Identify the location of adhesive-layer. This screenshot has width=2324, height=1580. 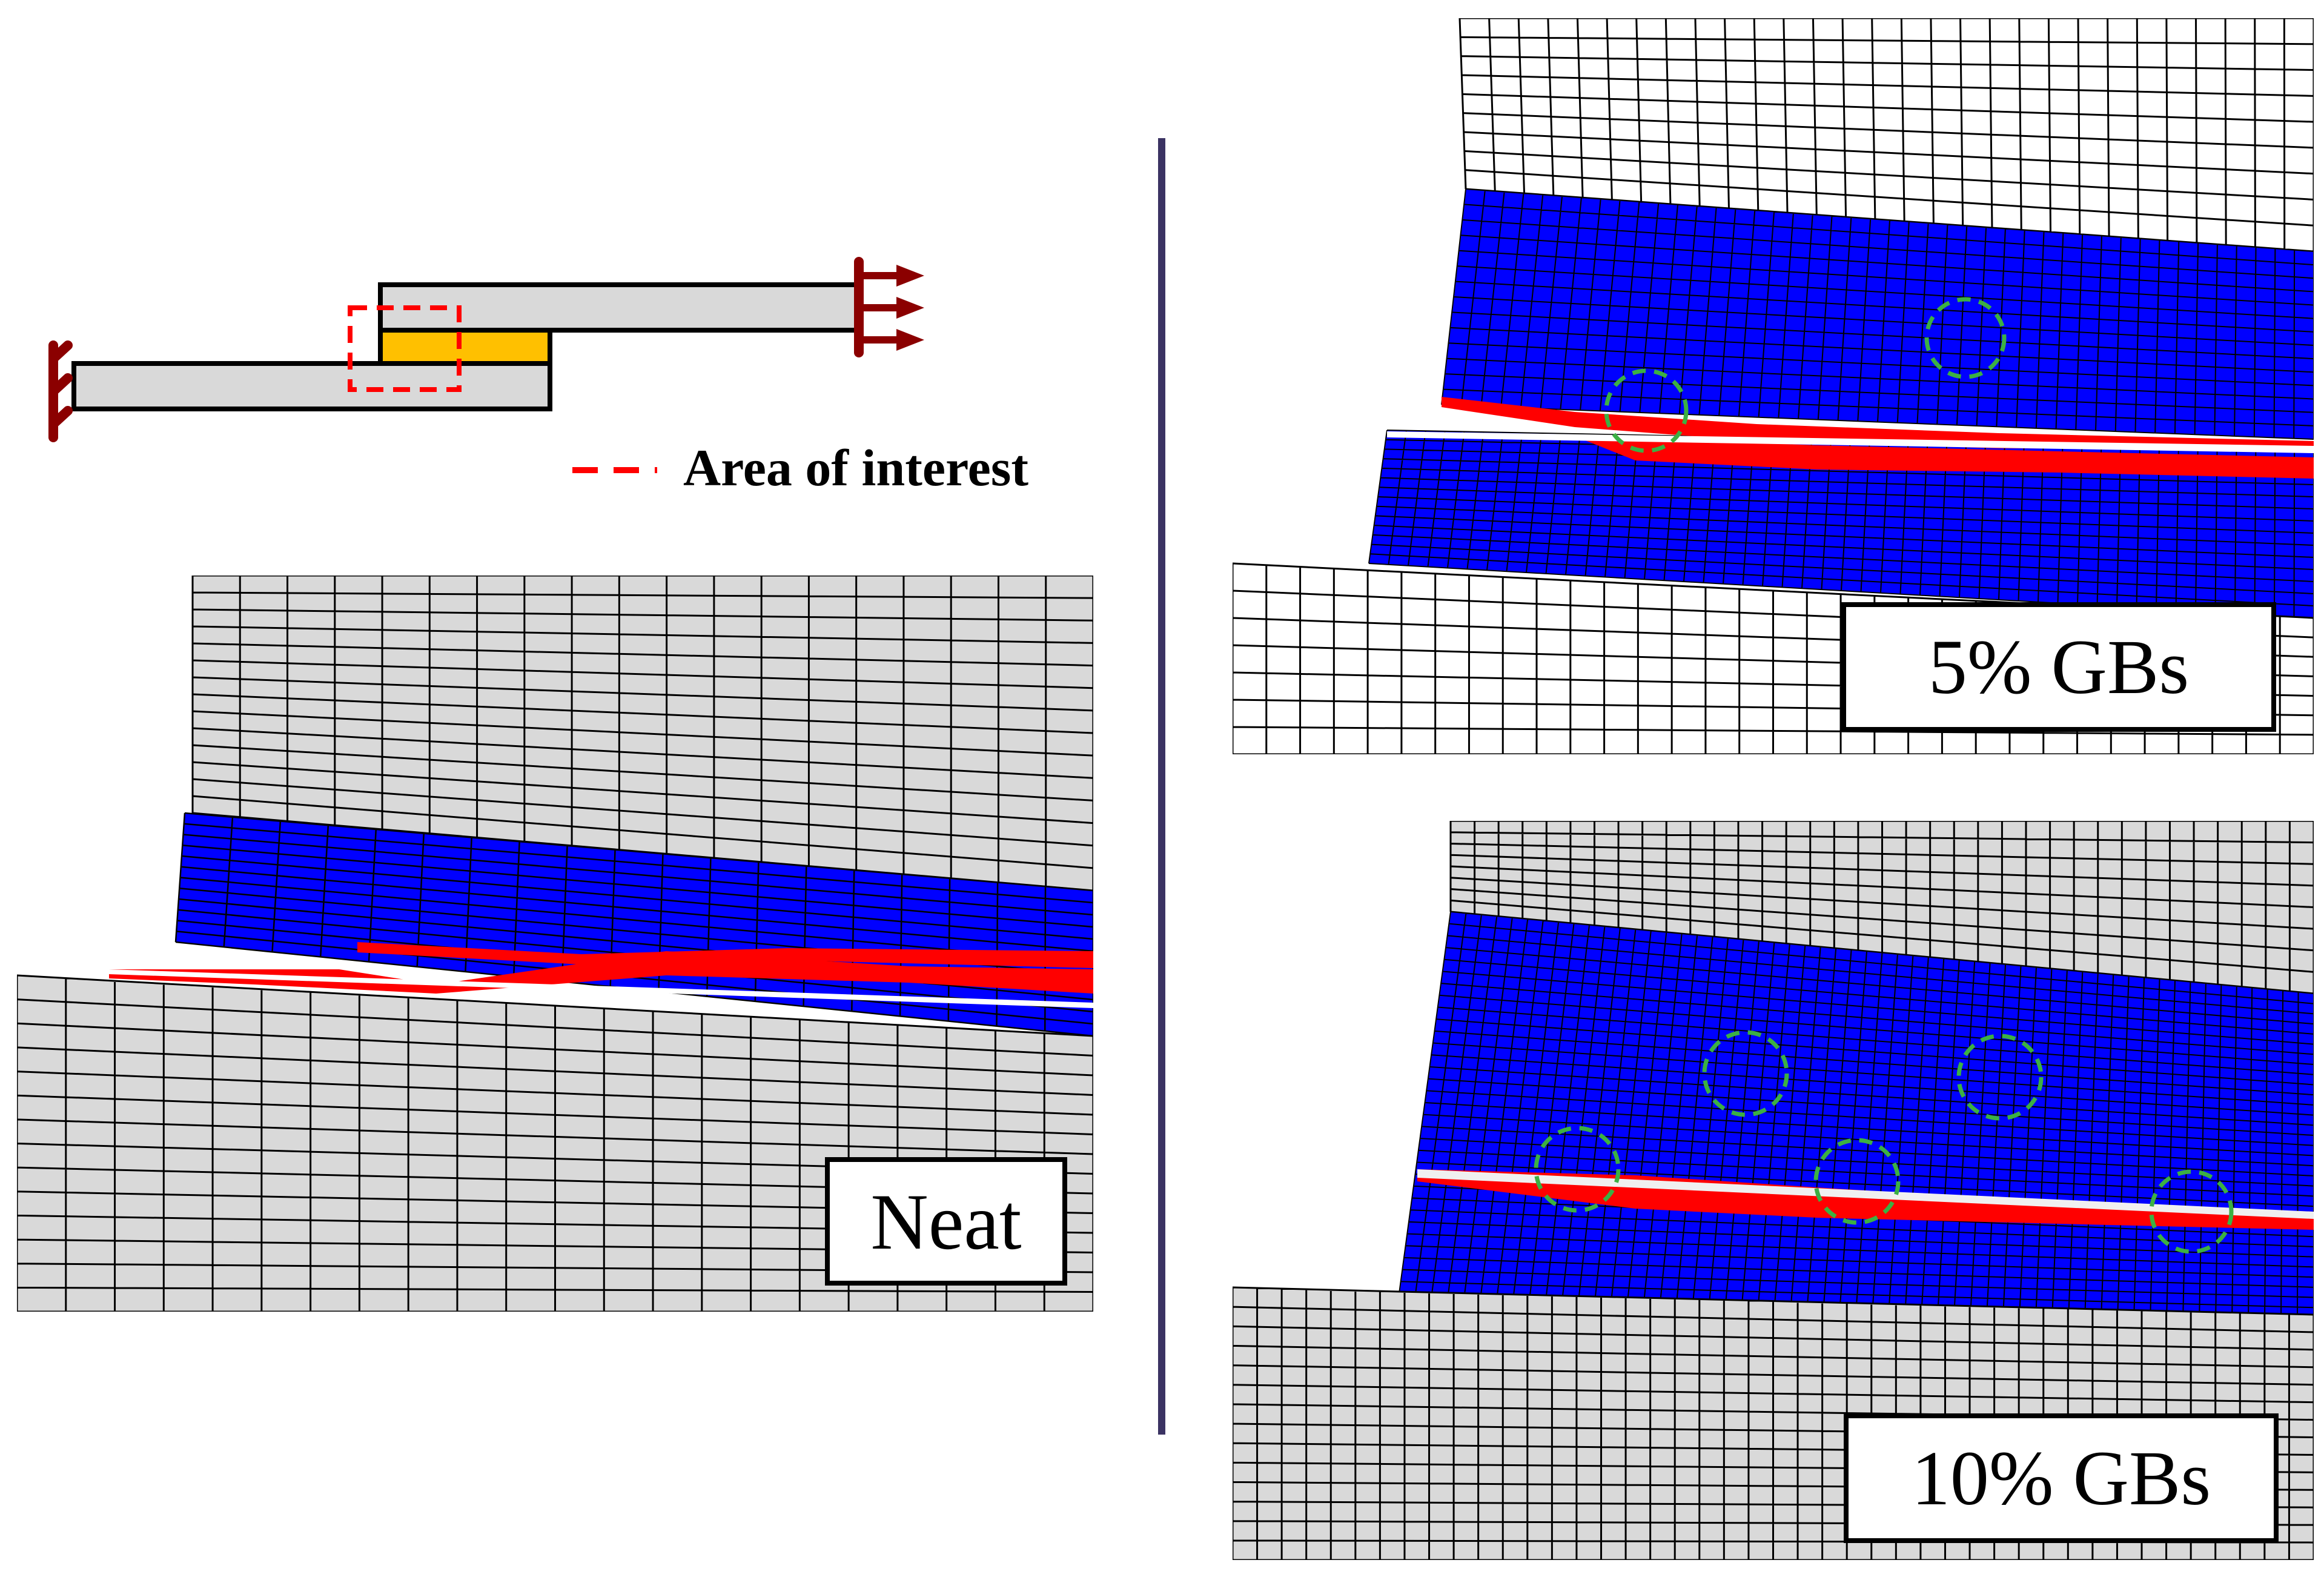
(465, 347).